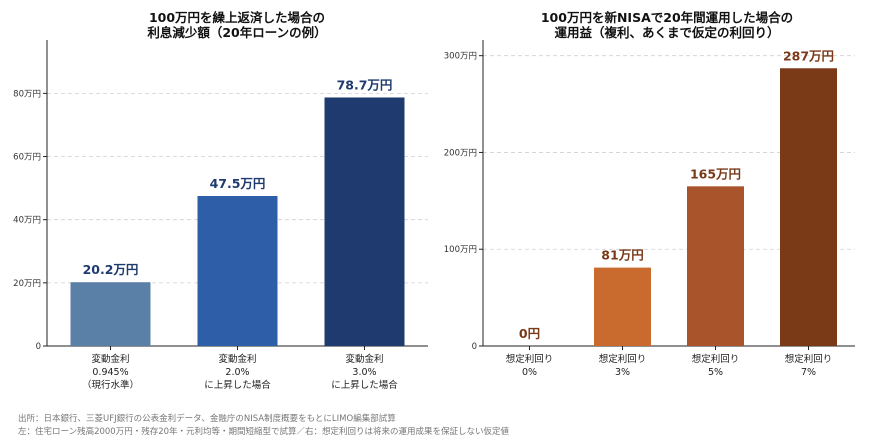  What do you see at coordinates (365, 84) in the screenshot?
I see `bar-value-label: 78.7万円` at bounding box center [365, 84].